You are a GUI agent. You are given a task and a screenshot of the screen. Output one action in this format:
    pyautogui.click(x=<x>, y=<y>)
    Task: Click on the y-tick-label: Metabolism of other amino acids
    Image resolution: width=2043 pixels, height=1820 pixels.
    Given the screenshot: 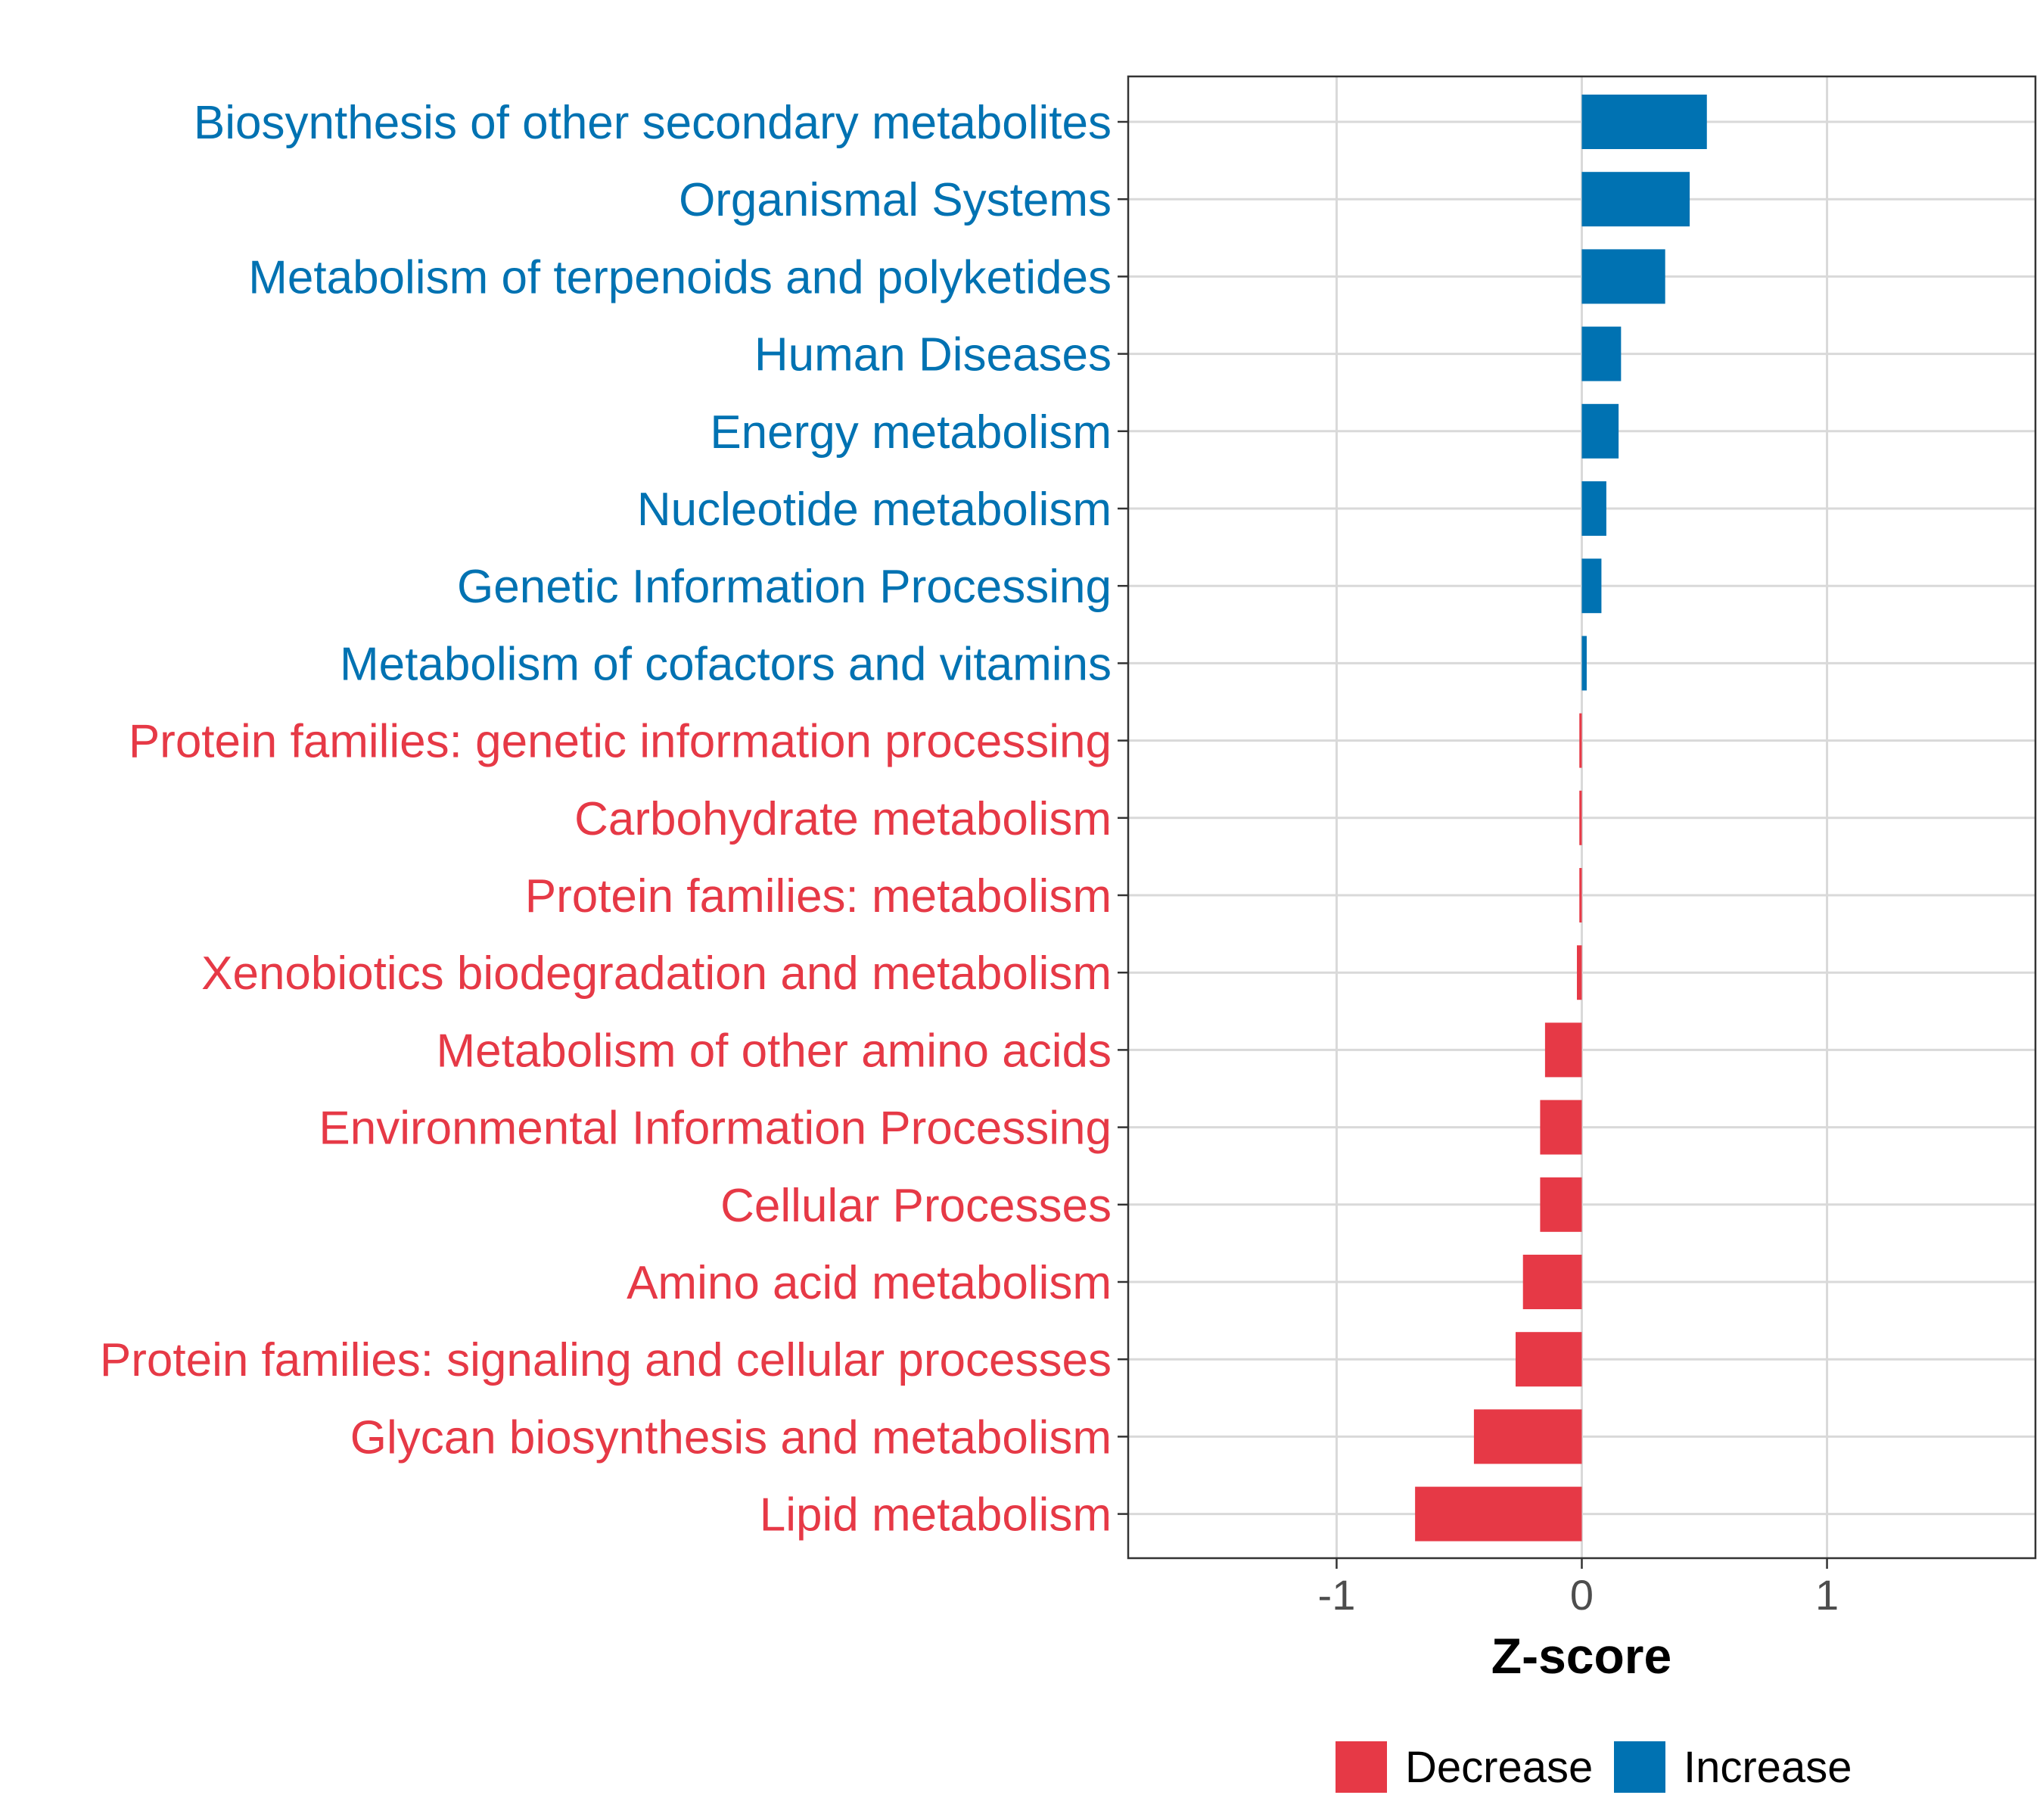 What is the action you would take?
    pyautogui.click(x=774, y=1051)
    